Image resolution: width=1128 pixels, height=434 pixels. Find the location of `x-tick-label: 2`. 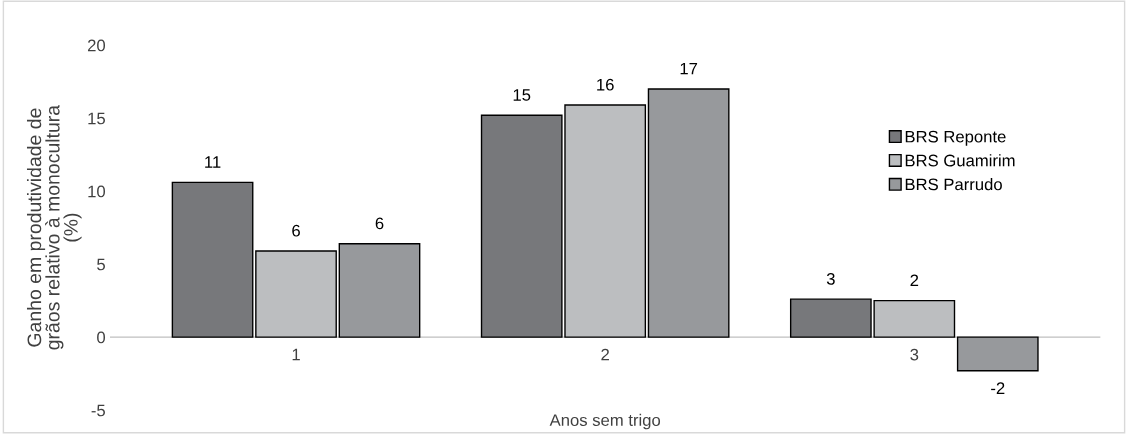

x-tick-label: 2 is located at coordinates (605, 354).